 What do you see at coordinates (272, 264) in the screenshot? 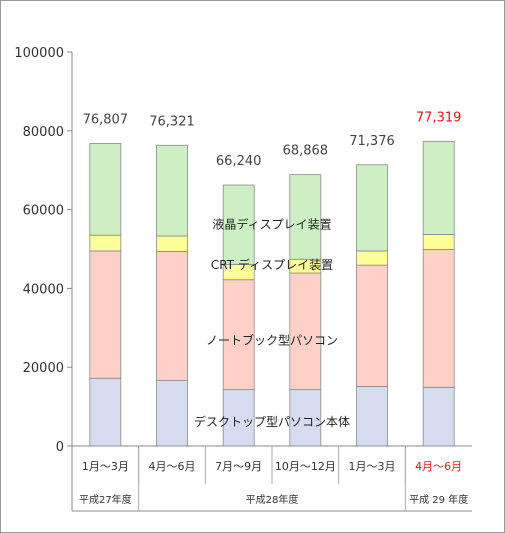
I see `series-label: CRT ディスプレイ装置` at bounding box center [272, 264].